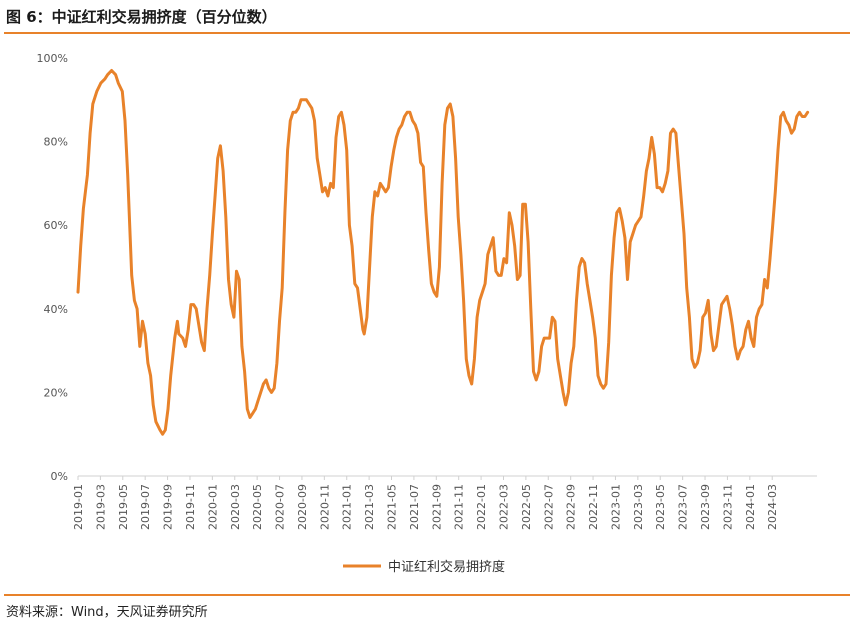 The width and height of the screenshot is (858, 622). What do you see at coordinates (145, 507) in the screenshot?
I see `x-tick-label: 2019-07` at bounding box center [145, 507].